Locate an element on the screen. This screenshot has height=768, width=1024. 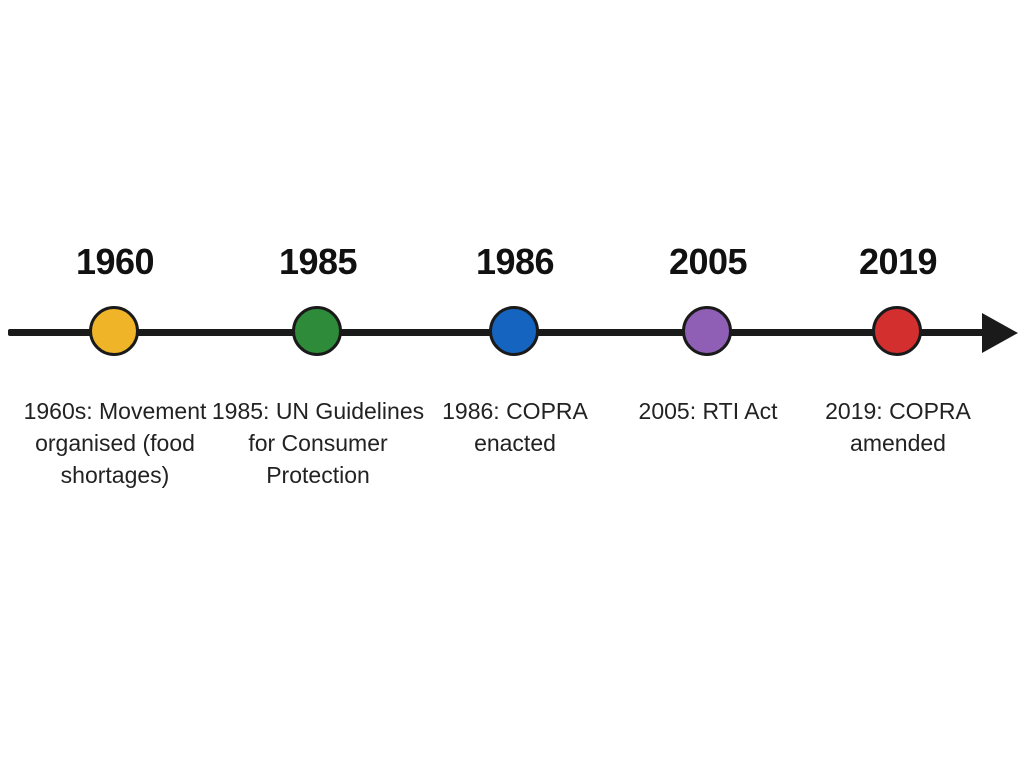
event-description: 1986: COPRA enacted is located at coordinates (515, 427).